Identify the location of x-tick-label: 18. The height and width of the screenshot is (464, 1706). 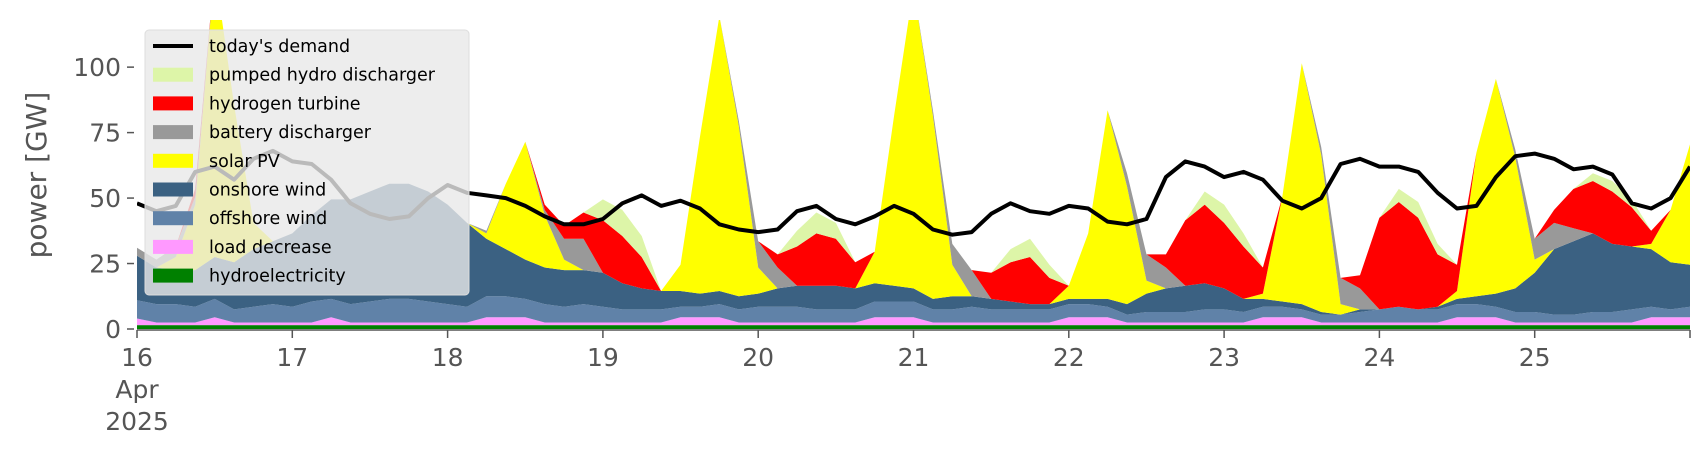
(448, 357).